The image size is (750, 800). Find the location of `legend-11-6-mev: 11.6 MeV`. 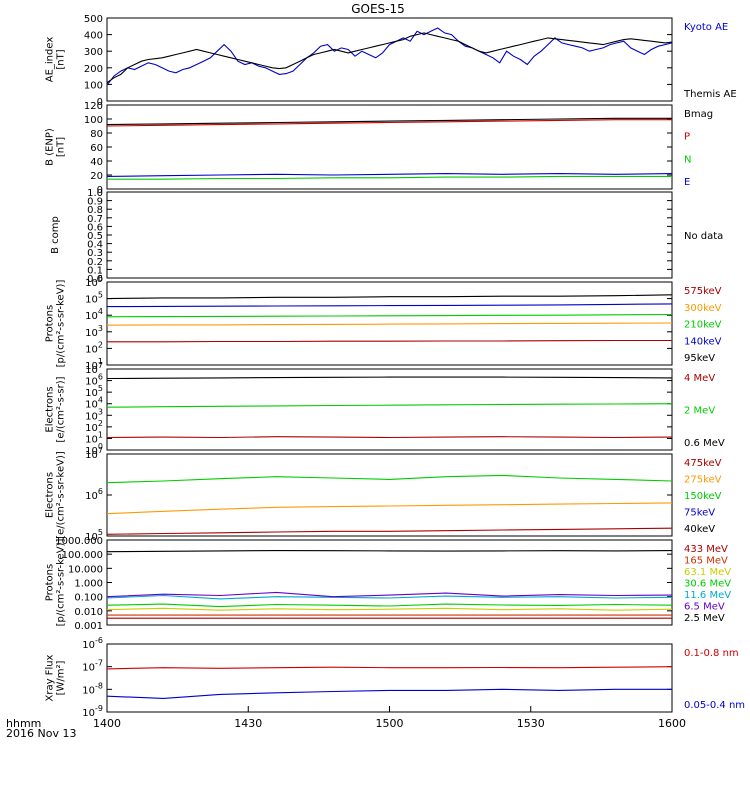

legend-11-6-mev: 11.6 MeV is located at coordinates (707, 595).